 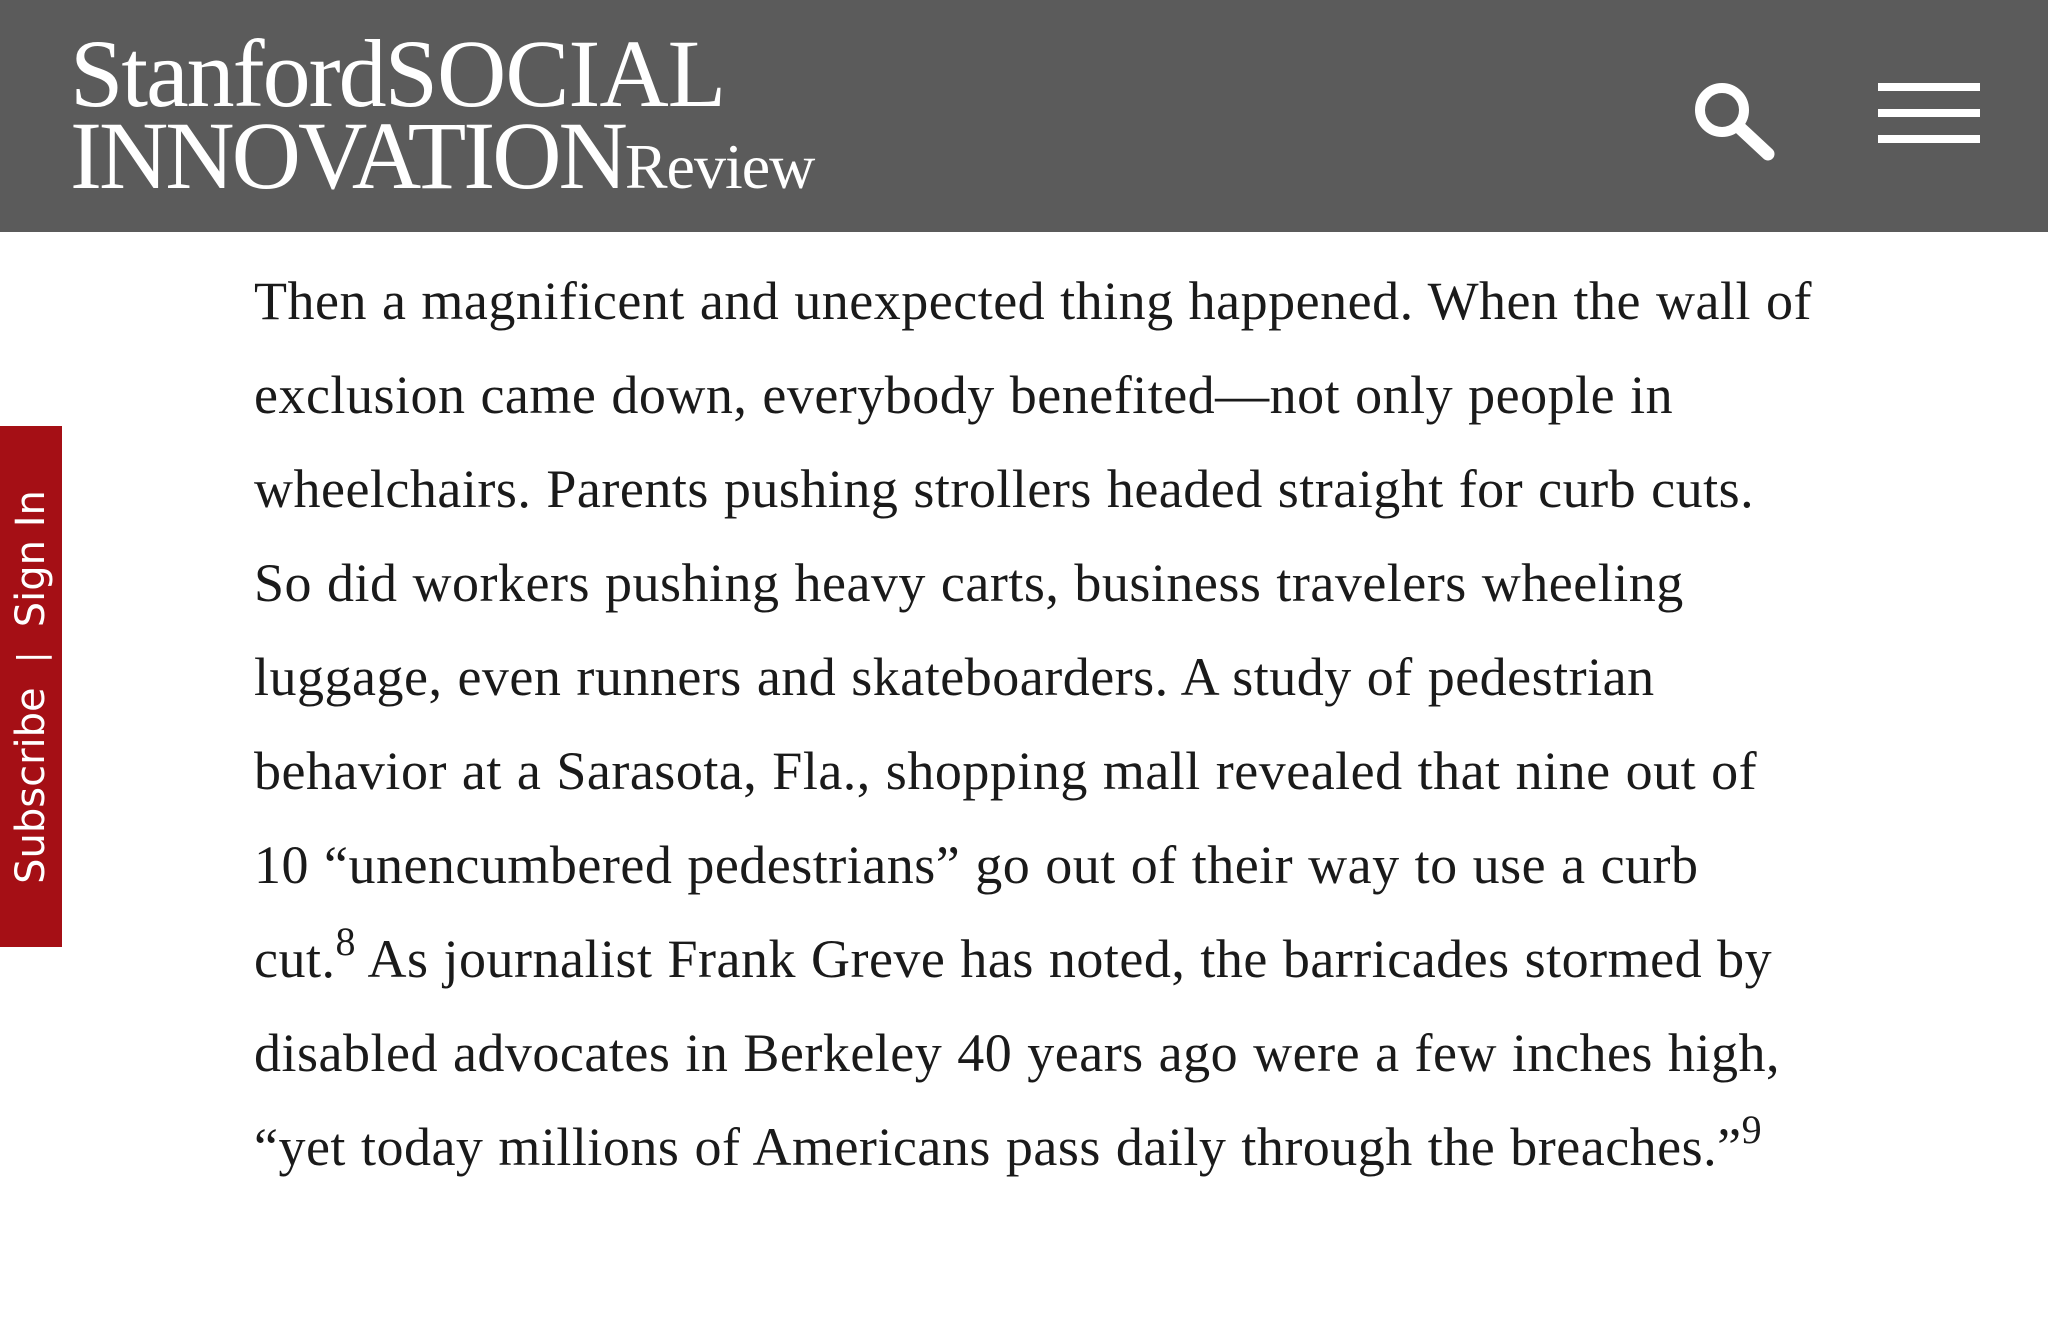 I want to click on menu-bar-top, so click(x=1929, y=87).